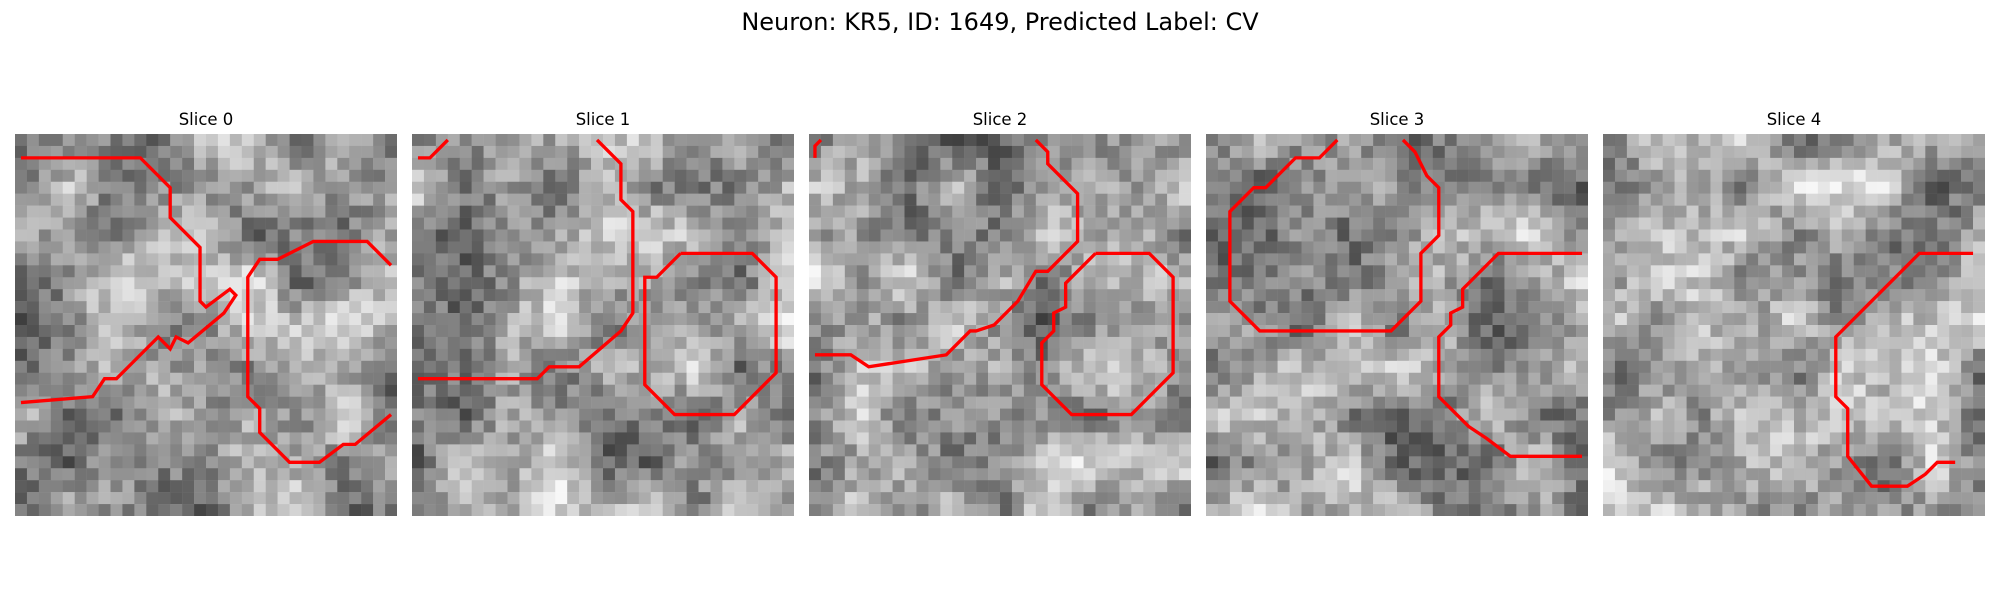 The height and width of the screenshot is (600, 2000). What do you see at coordinates (603, 325) in the screenshot?
I see `slice-image` at bounding box center [603, 325].